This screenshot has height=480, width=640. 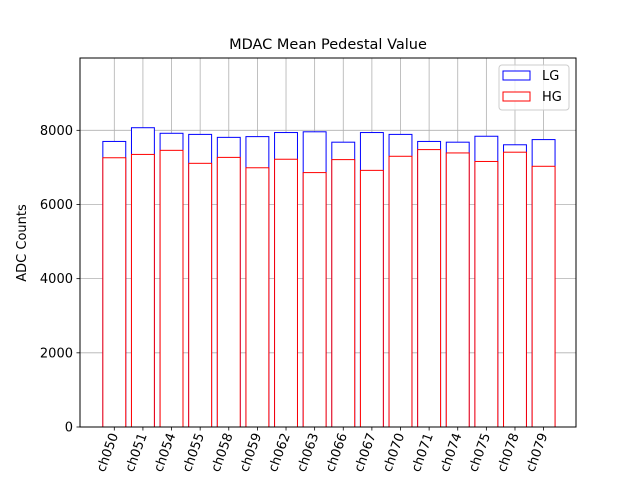 What do you see at coordinates (56, 279) in the screenshot?
I see `y-tick-label: 4000` at bounding box center [56, 279].